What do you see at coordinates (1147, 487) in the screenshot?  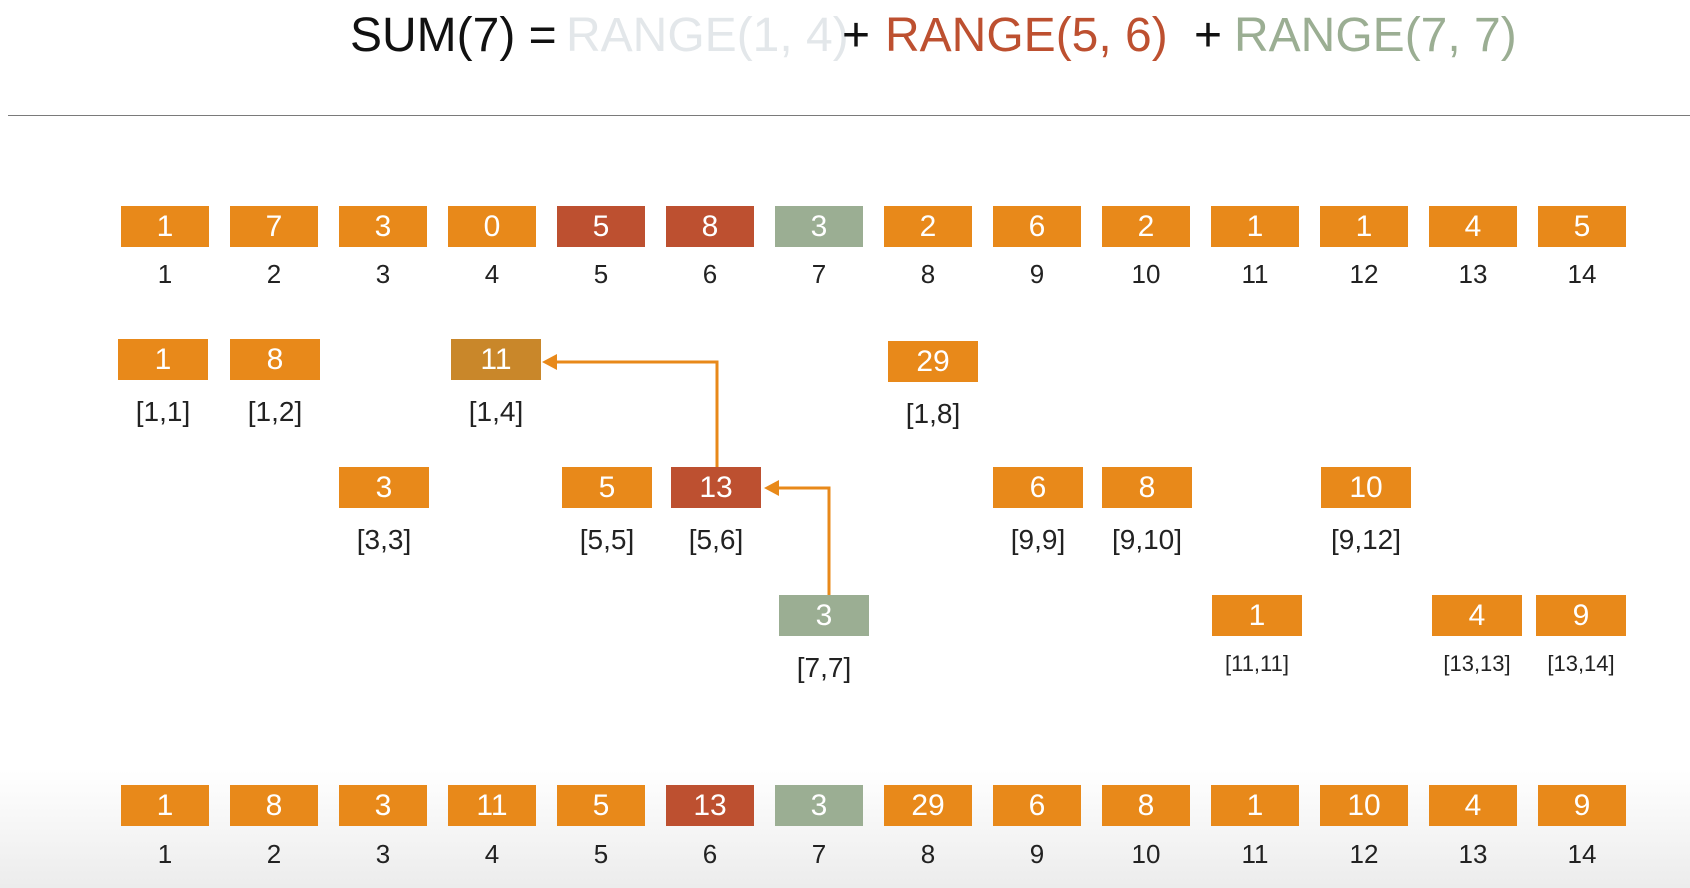 I see `tree-node-9-10: 8` at bounding box center [1147, 487].